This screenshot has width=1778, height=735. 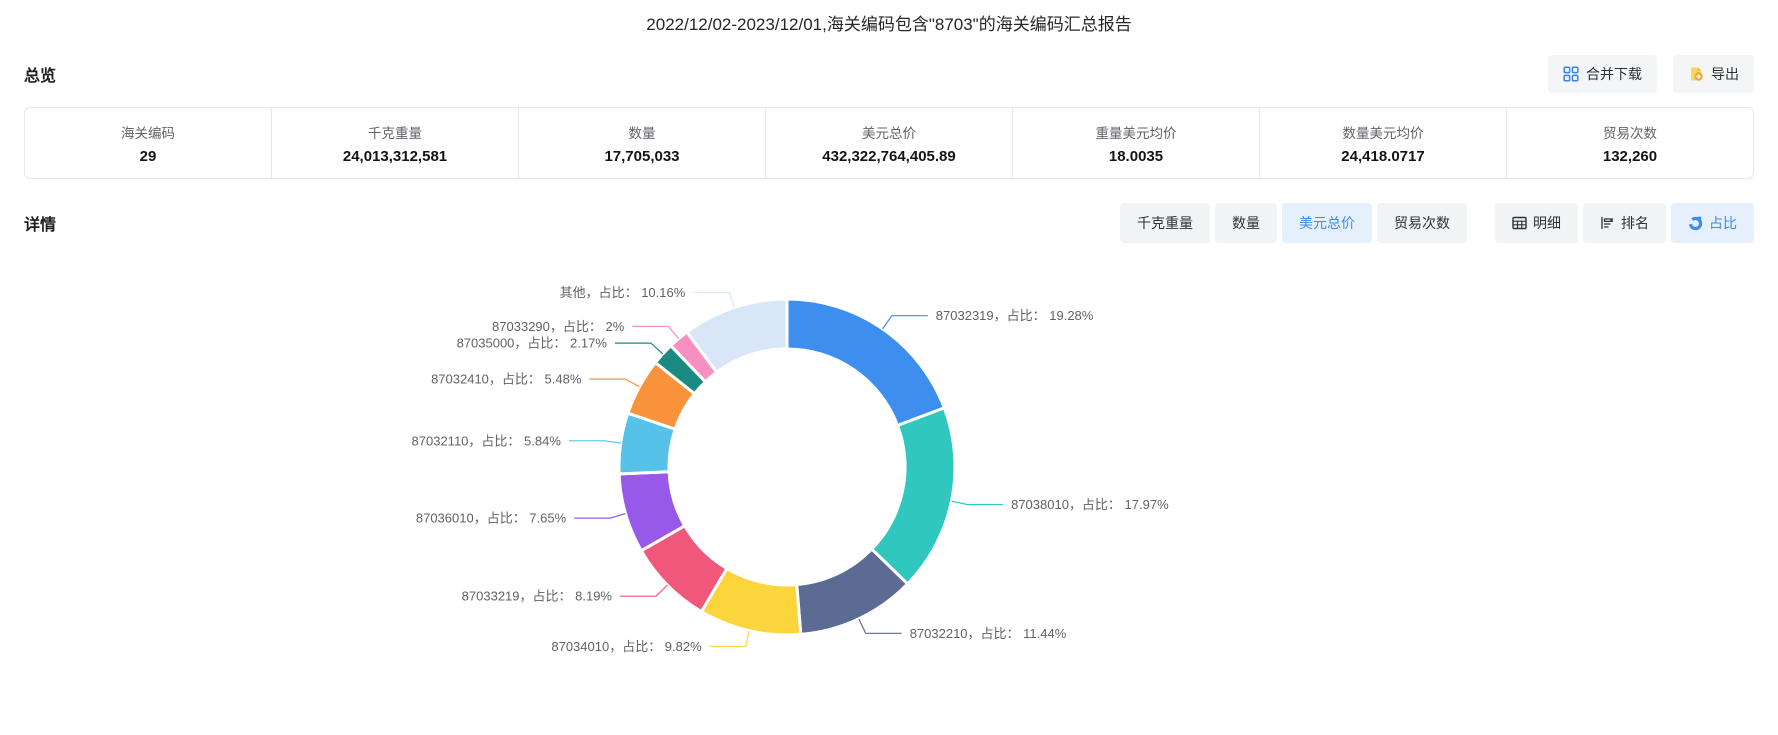 I want to click on table-icon, so click(x=1519, y=223).